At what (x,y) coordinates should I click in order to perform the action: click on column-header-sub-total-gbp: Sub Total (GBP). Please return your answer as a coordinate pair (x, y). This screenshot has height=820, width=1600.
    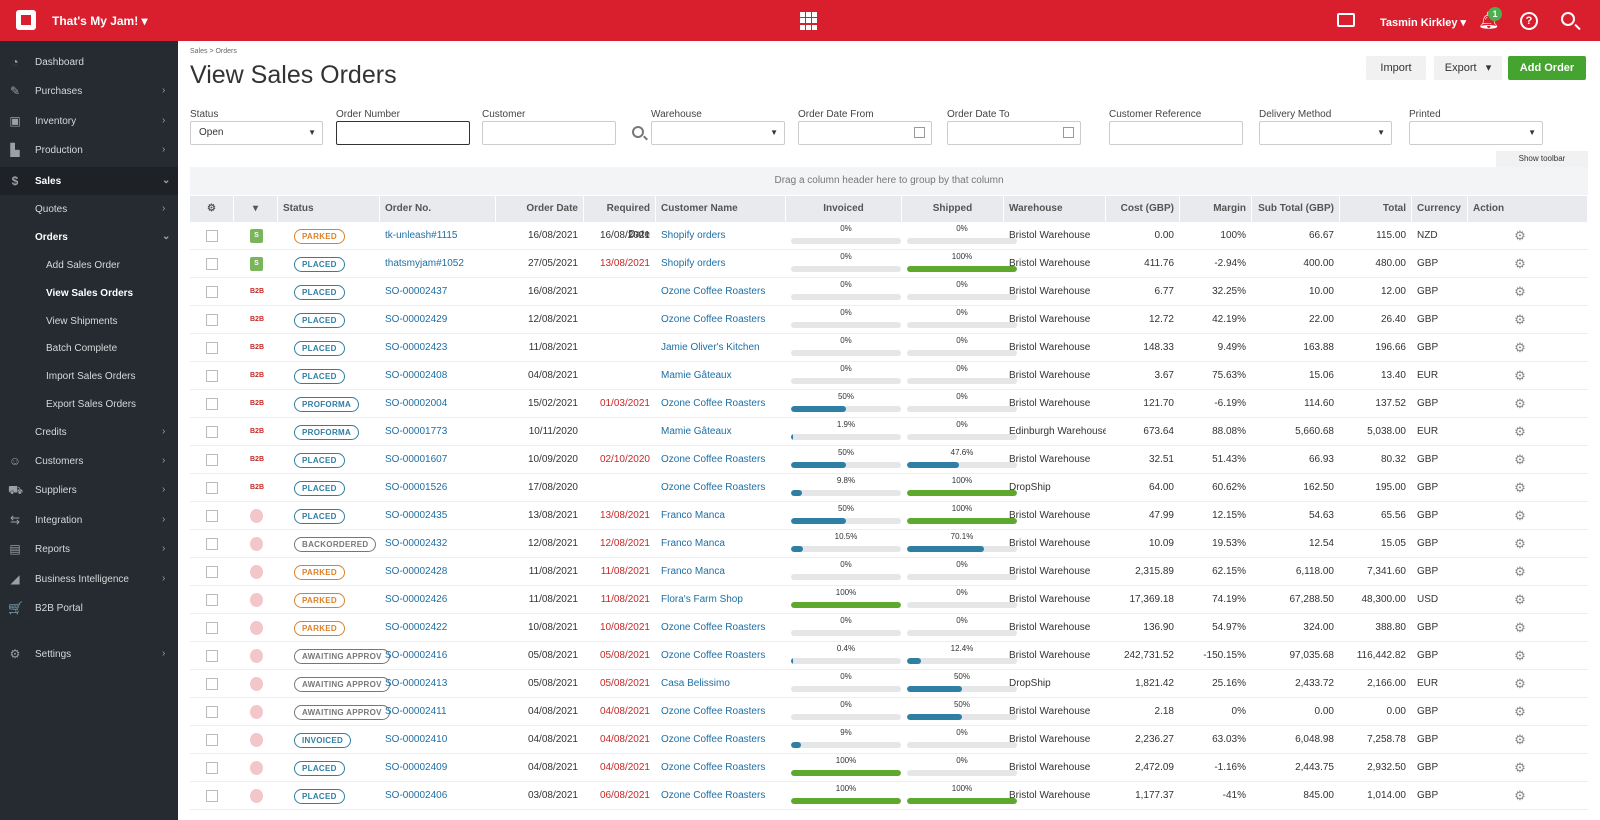
    Looking at the image, I should click on (1296, 209).